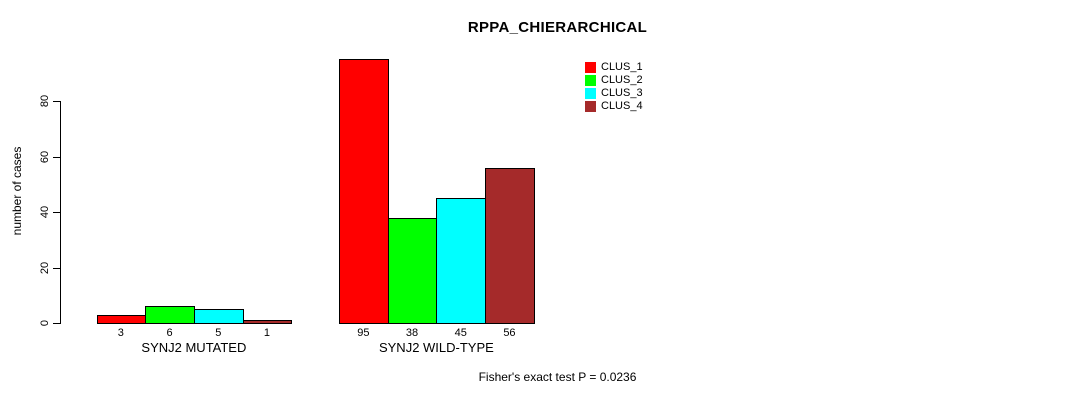  What do you see at coordinates (170, 315) in the screenshot?
I see `bar-clus_2-group1` at bounding box center [170, 315].